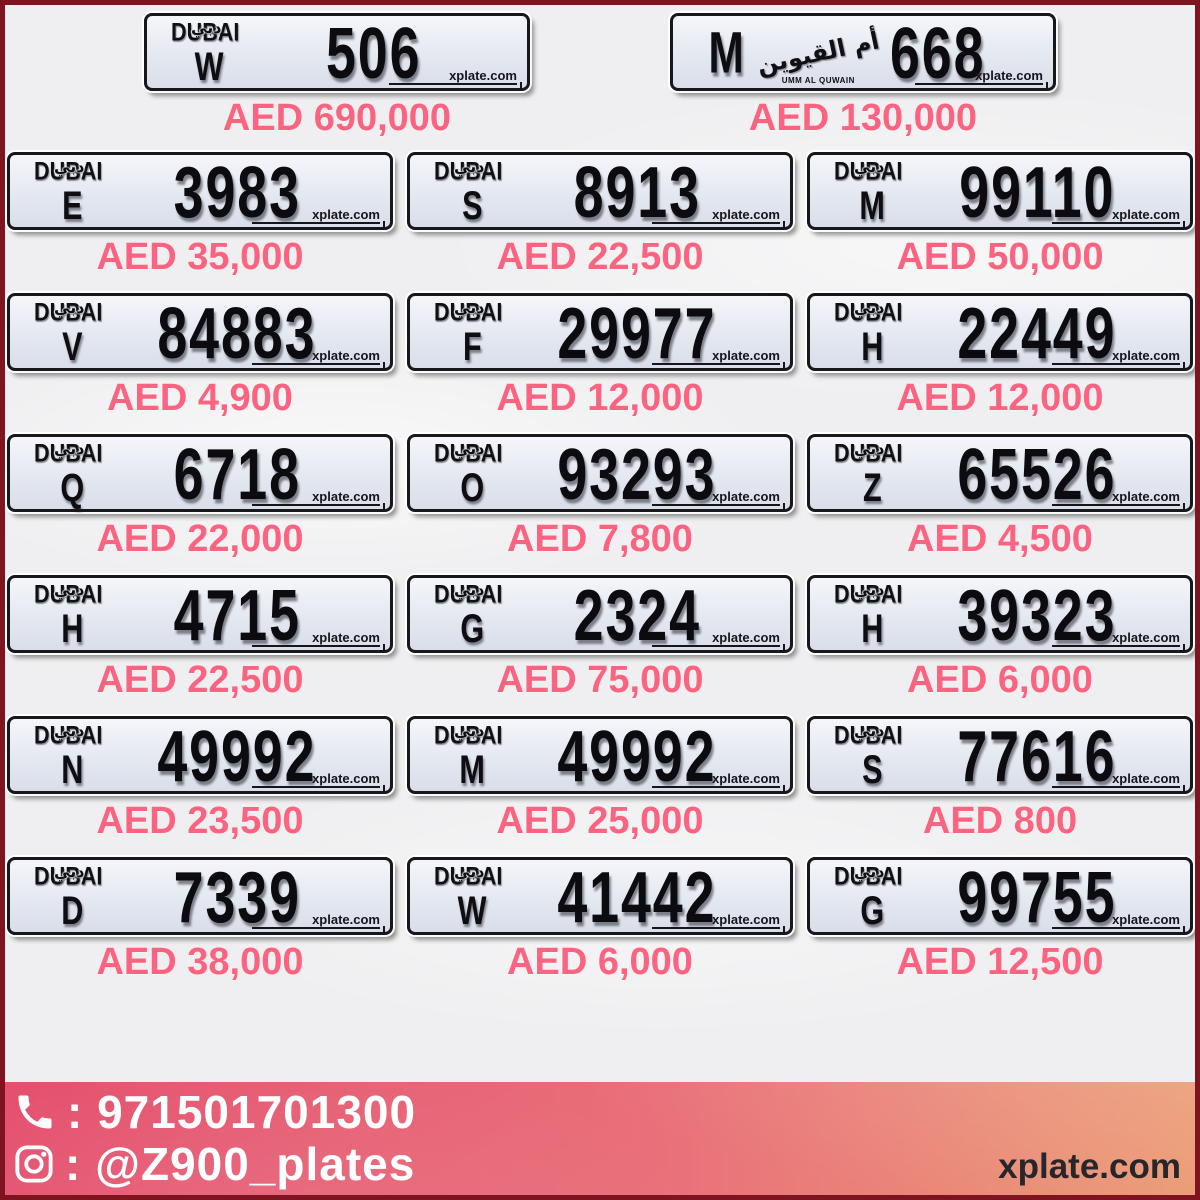 The height and width of the screenshot is (1200, 1200). What do you see at coordinates (72, 191) in the screenshot?
I see `dubai-emirate-block: DUBAI دبي E` at bounding box center [72, 191].